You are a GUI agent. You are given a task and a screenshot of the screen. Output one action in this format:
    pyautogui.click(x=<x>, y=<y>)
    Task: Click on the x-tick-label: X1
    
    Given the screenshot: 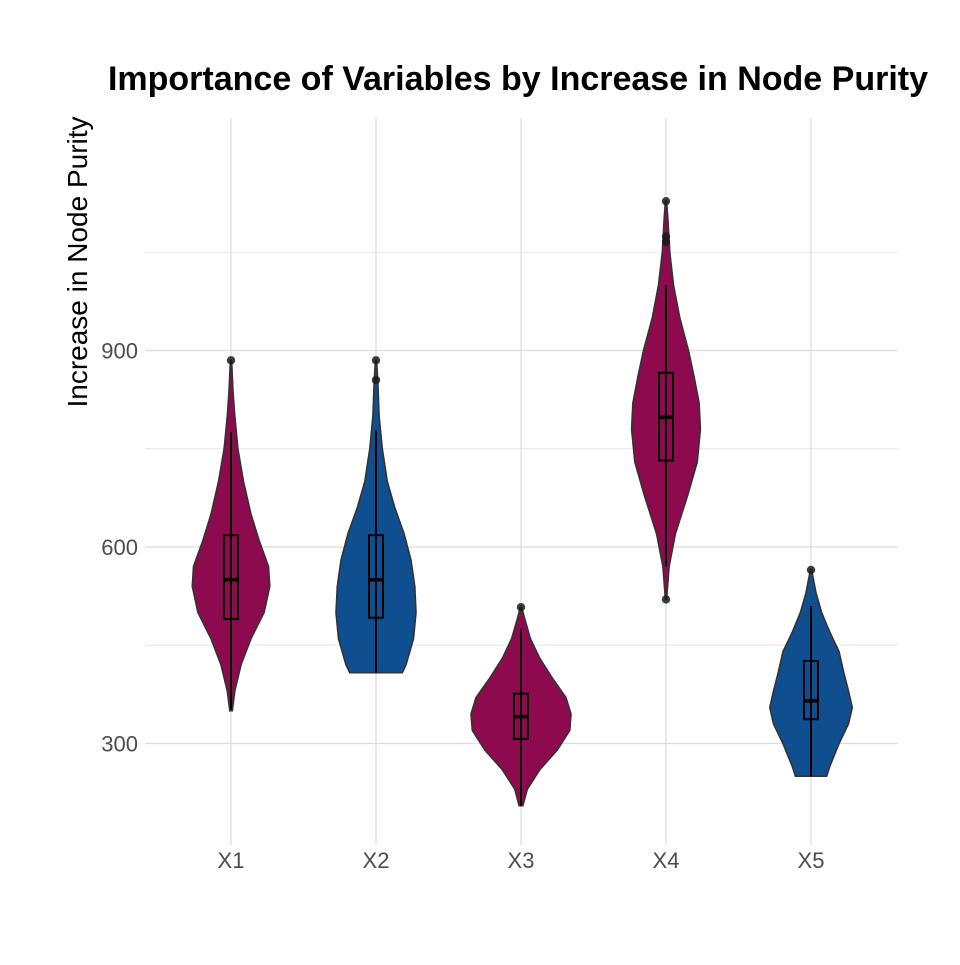 What is the action you would take?
    pyautogui.click(x=231, y=860)
    